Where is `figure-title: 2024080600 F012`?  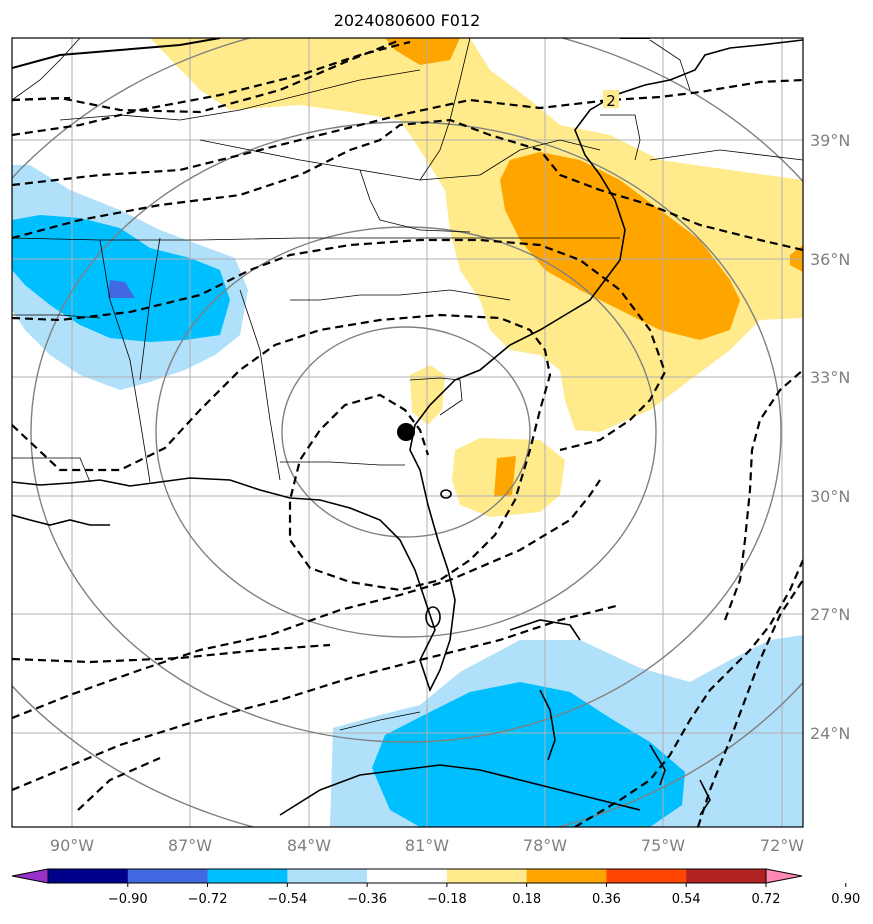 figure-title: 2024080600 F012 is located at coordinates (407, 20).